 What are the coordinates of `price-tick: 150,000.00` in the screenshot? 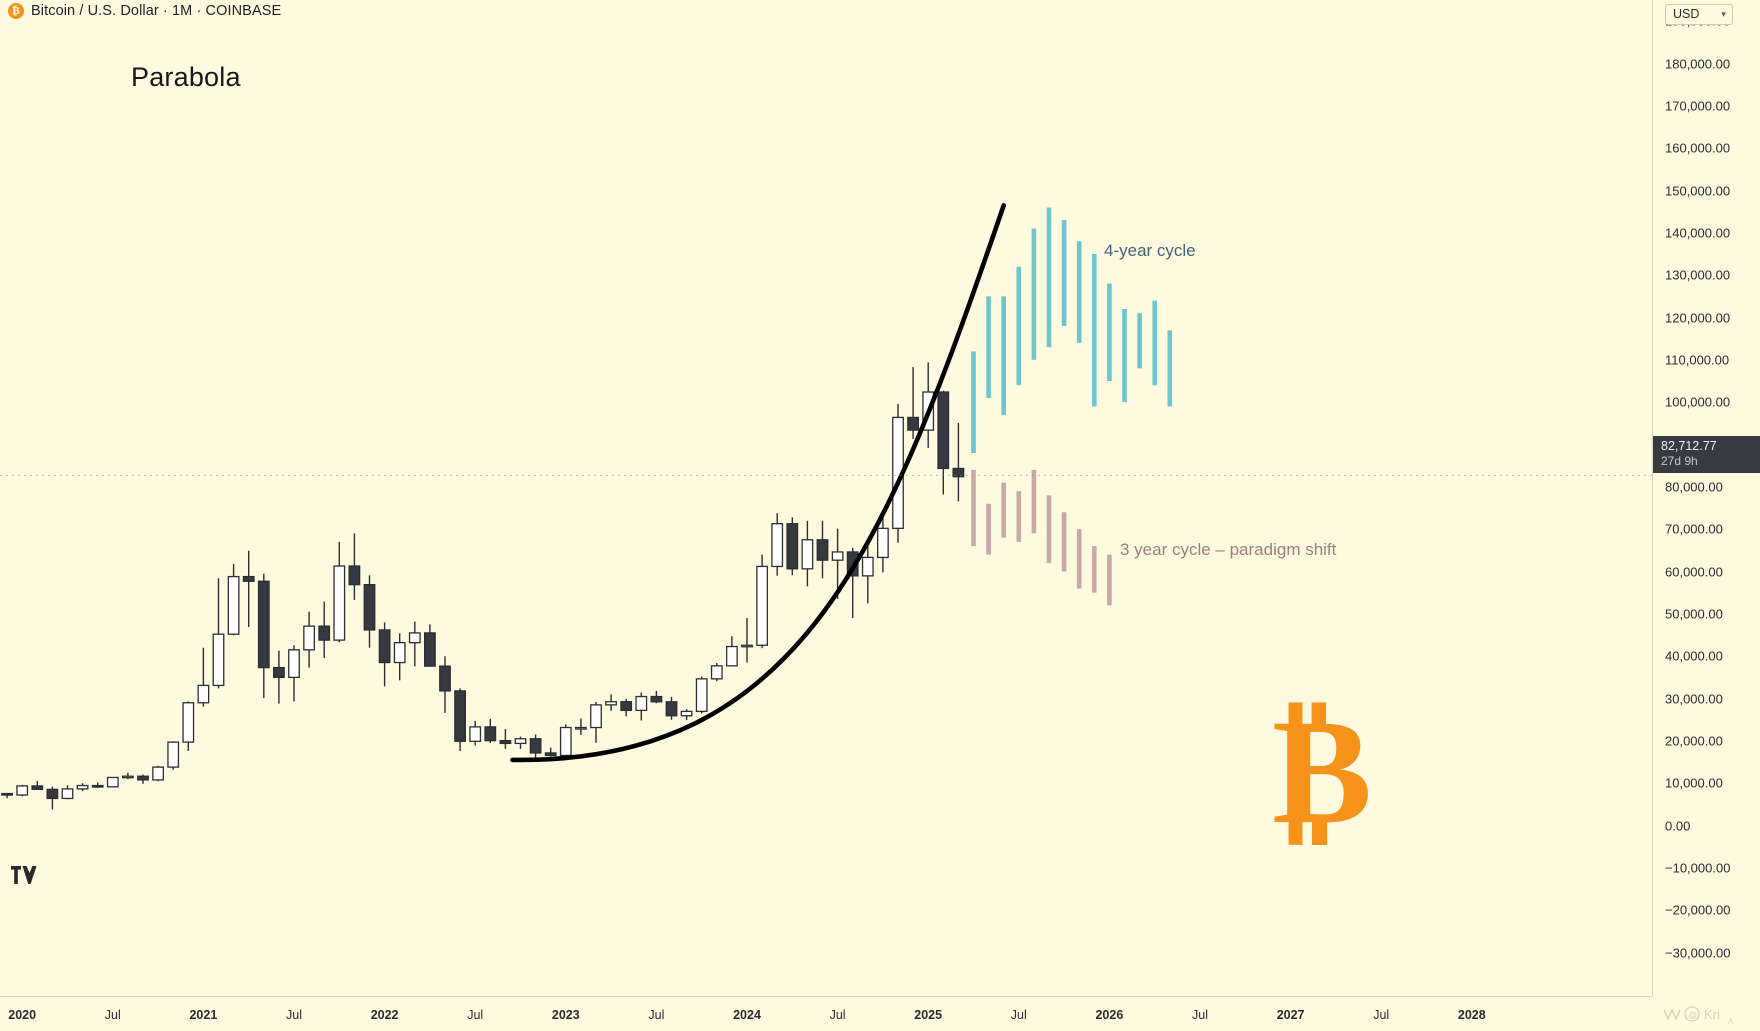 It's located at (1698, 190).